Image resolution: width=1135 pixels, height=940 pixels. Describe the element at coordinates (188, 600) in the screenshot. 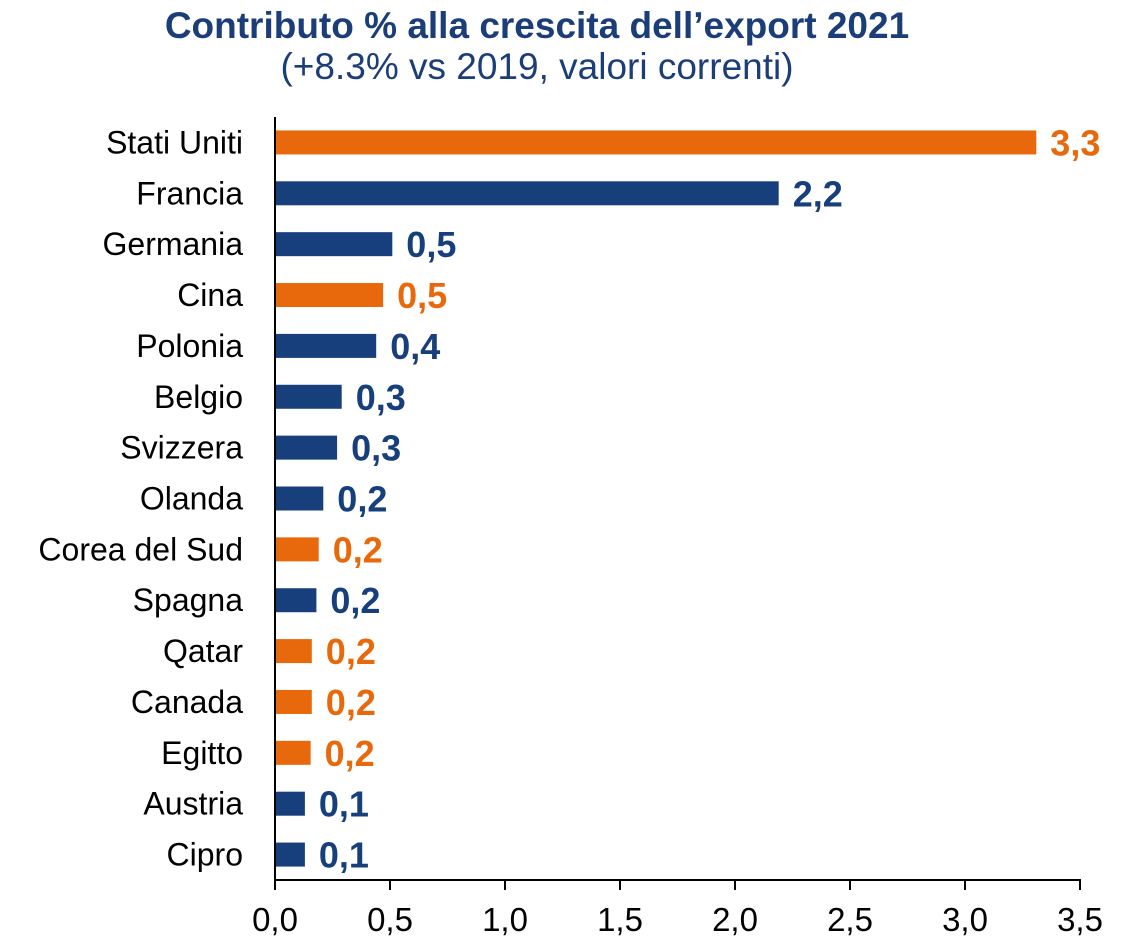

I see `category-label: Spagna` at that location.